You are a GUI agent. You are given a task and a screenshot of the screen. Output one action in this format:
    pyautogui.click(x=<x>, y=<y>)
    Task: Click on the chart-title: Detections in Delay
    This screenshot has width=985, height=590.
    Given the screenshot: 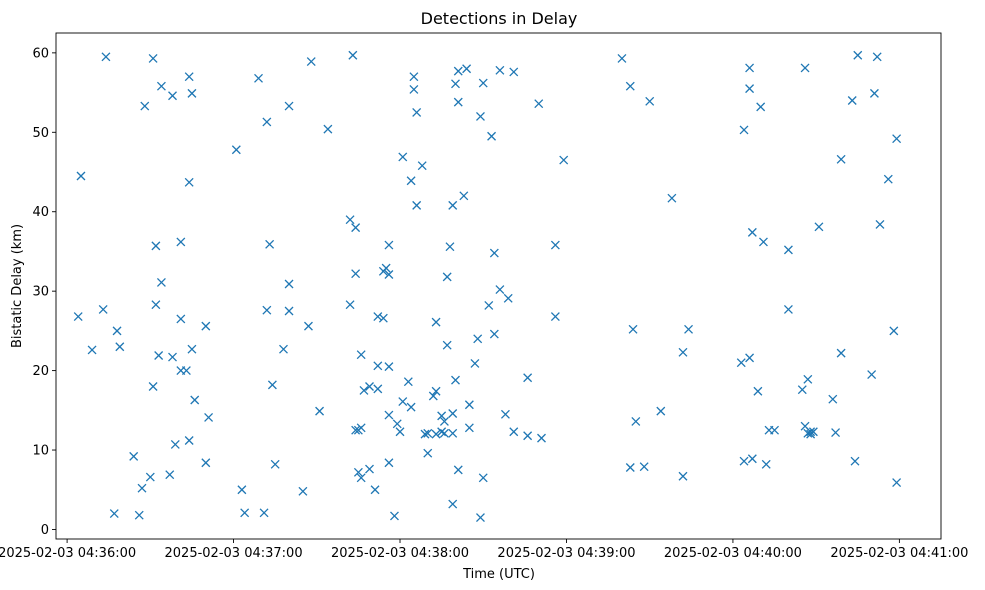 What is the action you would take?
    pyautogui.click(x=499, y=18)
    